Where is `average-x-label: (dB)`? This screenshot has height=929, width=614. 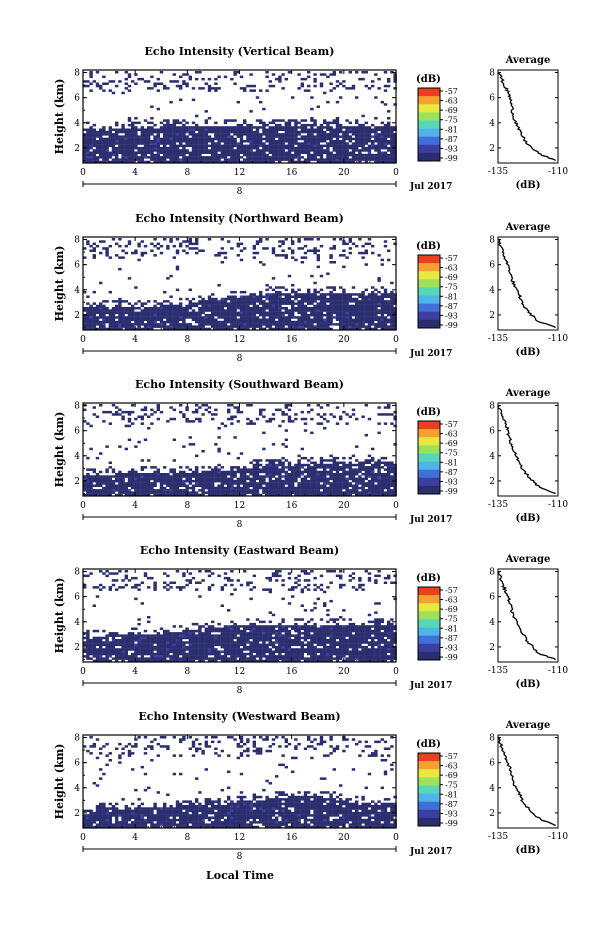 average-x-label: (dB) is located at coordinates (528, 352).